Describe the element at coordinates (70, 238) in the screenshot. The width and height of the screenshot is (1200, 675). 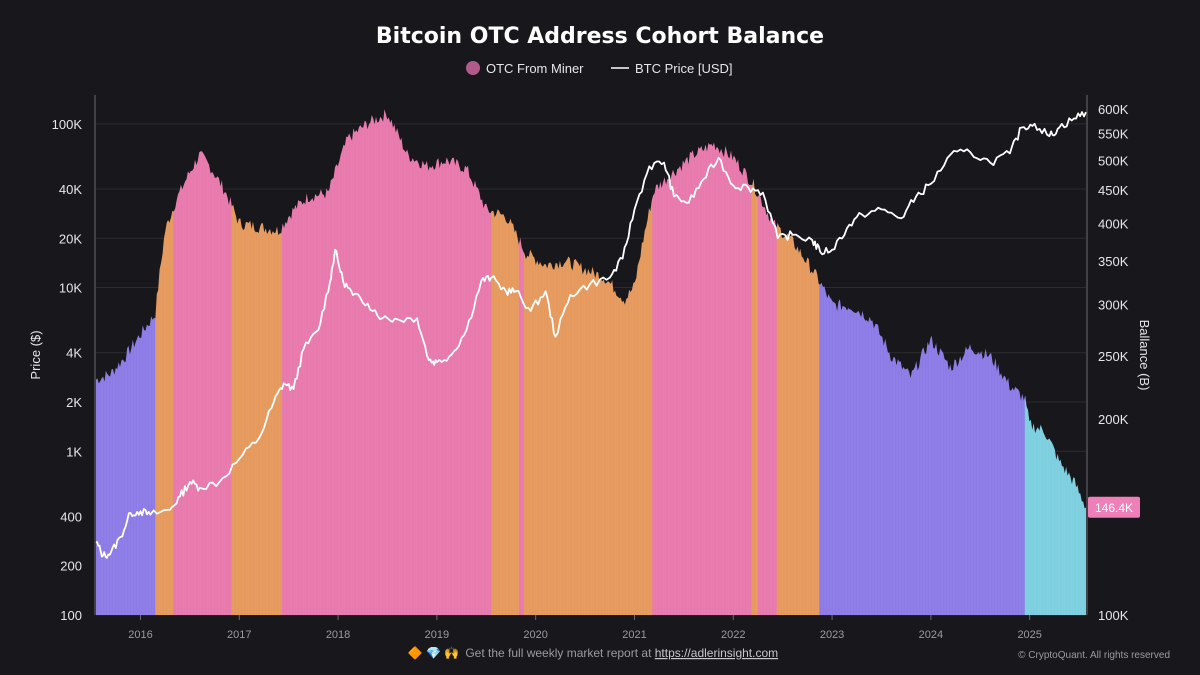
I see `left-tick-label: 20K` at that location.